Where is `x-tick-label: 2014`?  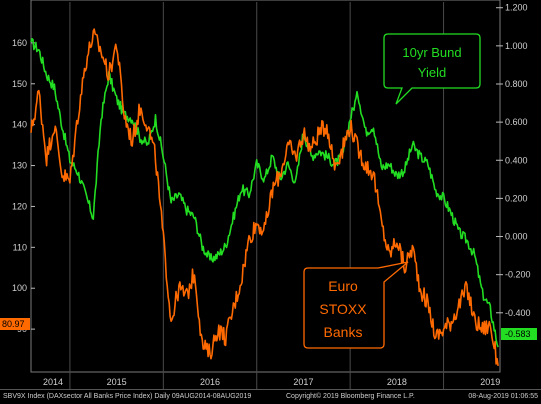
x-tick-label: 2014 is located at coordinates (53, 382).